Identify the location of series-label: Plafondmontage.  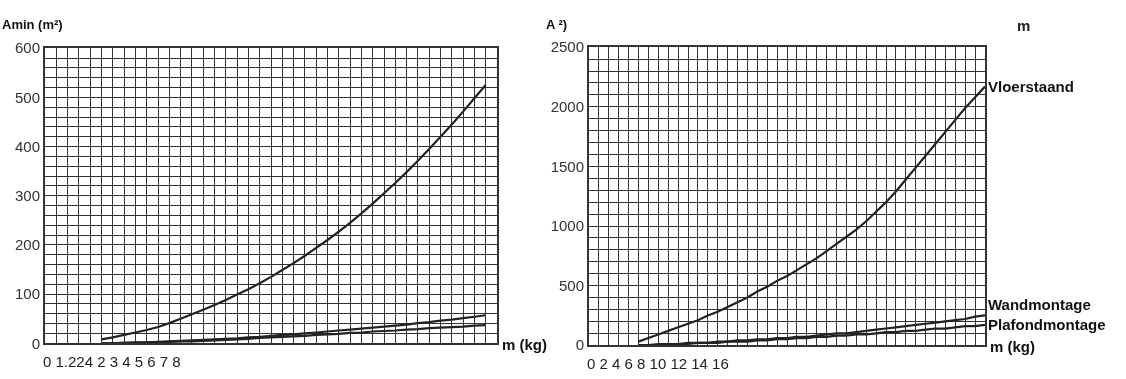
(1047, 324).